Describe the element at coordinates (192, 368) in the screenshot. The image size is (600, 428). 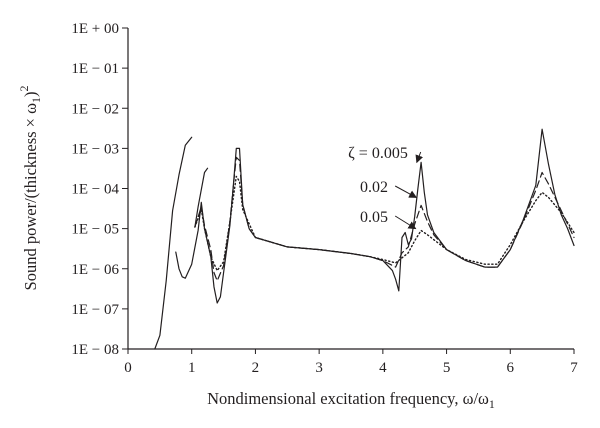
I see `x-tick-label: 1` at that location.